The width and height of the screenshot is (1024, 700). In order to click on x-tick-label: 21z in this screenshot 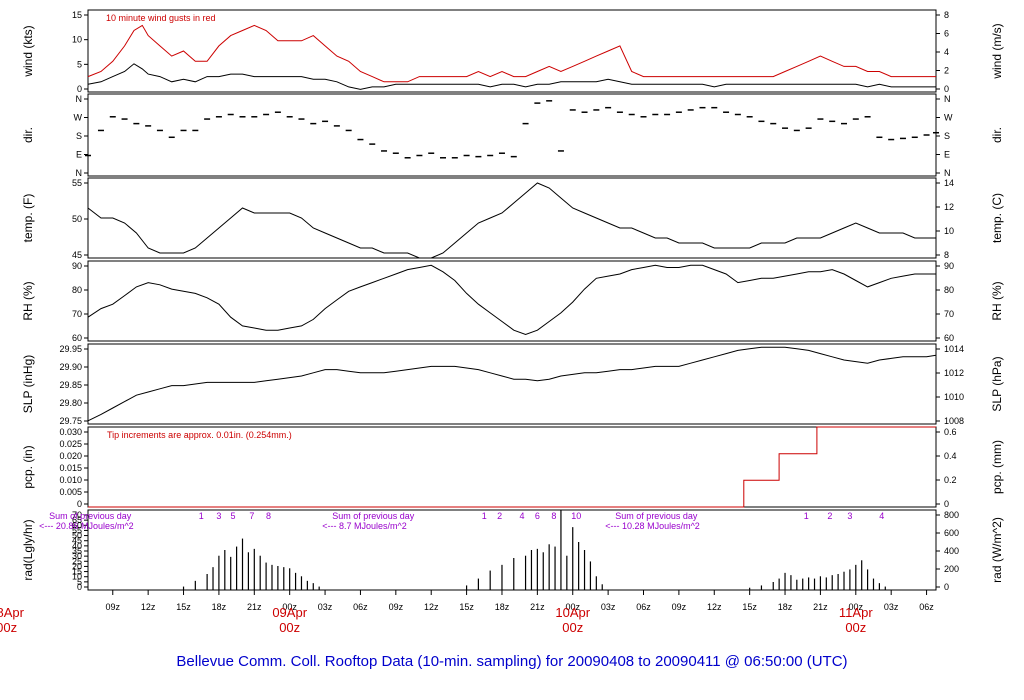, I will do `click(820, 607)`.